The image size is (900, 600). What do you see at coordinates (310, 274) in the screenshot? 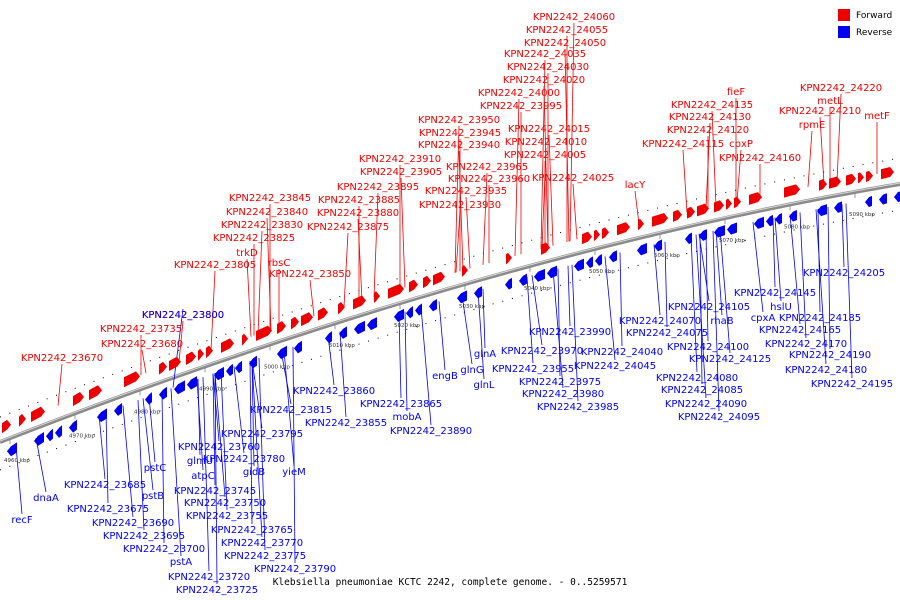
I see `forward-gene-label: KPN2242_23850` at bounding box center [310, 274].